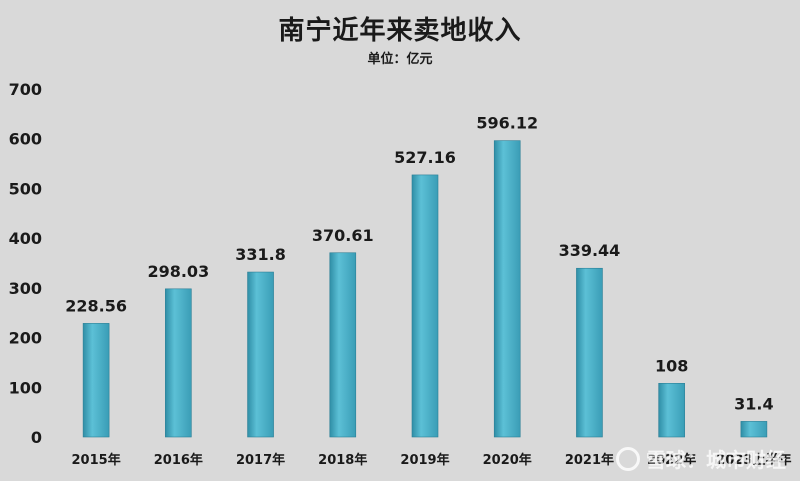  What do you see at coordinates (260, 254) in the screenshot?
I see `data-label: 331.8` at bounding box center [260, 254].